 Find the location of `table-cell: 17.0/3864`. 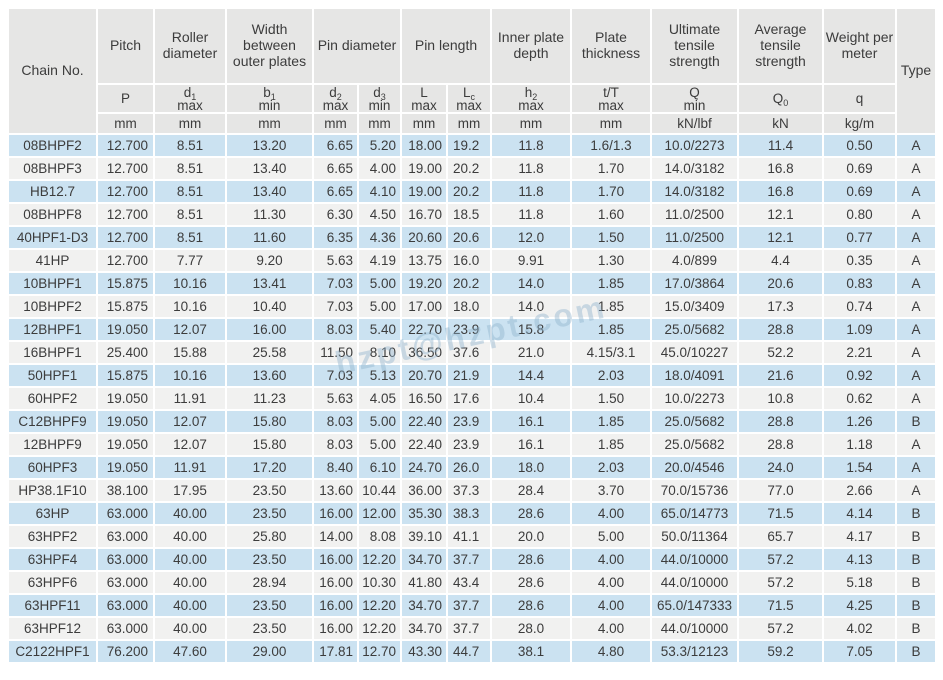

table-cell: 17.0/3864 is located at coordinates (694, 283).